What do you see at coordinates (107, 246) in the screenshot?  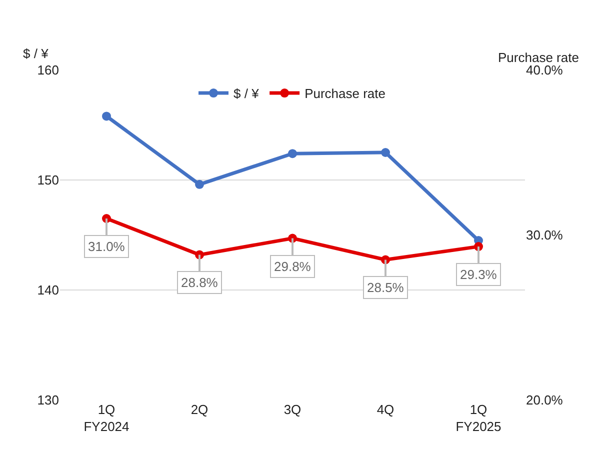 I see `data-label: 31.0%` at bounding box center [107, 246].